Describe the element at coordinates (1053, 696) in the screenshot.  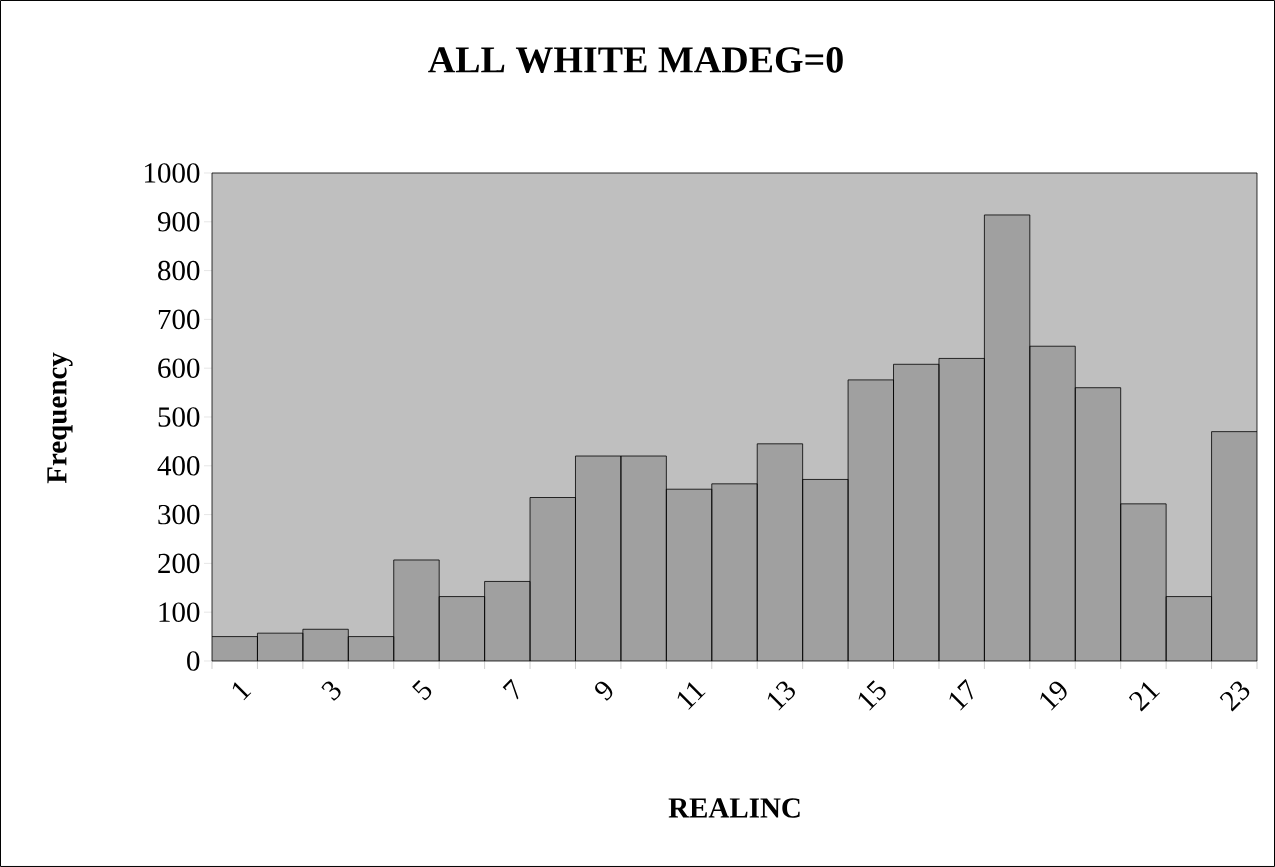
I see `x-tick-label: 19` at that location.